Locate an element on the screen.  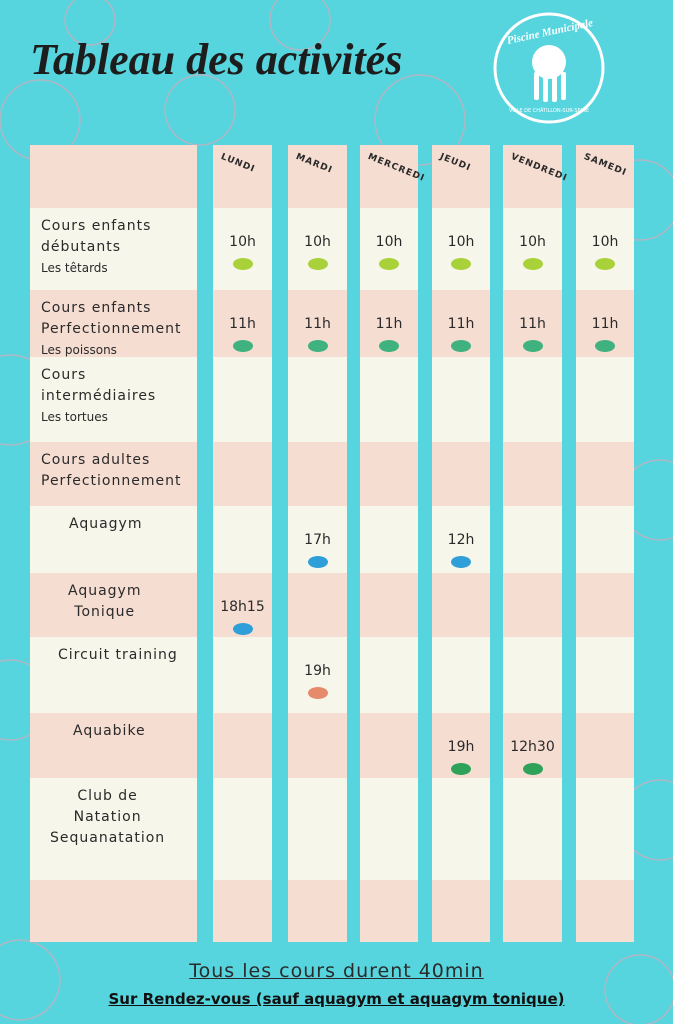
group-name: Les têtards is located at coordinates (74, 268).